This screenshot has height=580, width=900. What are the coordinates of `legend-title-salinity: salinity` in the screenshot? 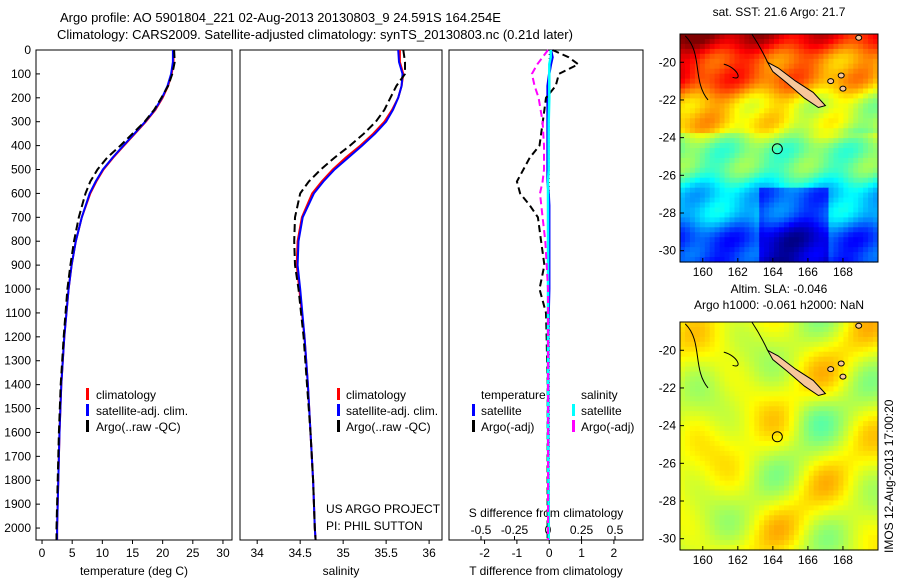 It's located at (599, 395).